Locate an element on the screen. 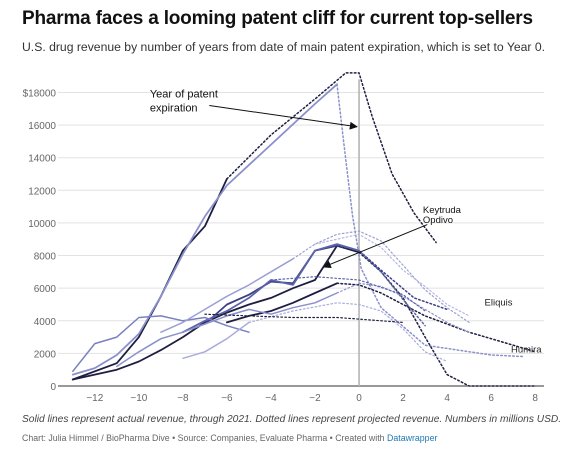 This screenshot has width=567, height=451. series-7-actual-line is located at coordinates (161, 344).